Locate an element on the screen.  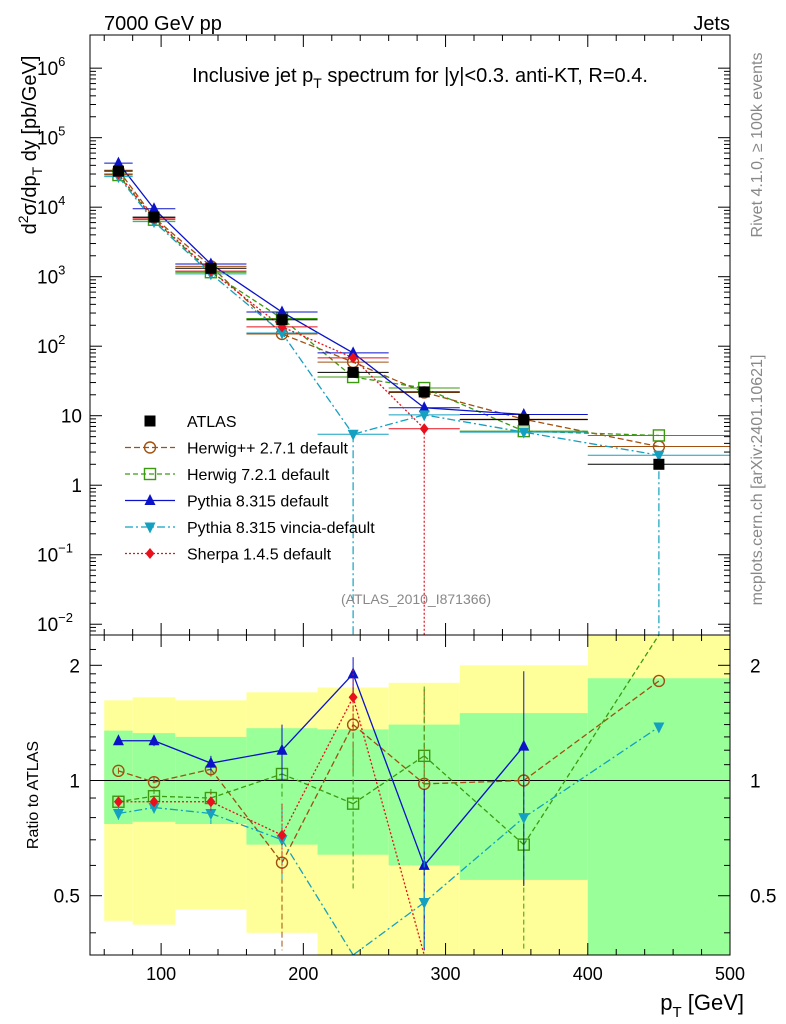
ratio-y-tick-label: 0.5 is located at coordinates (67, 897).